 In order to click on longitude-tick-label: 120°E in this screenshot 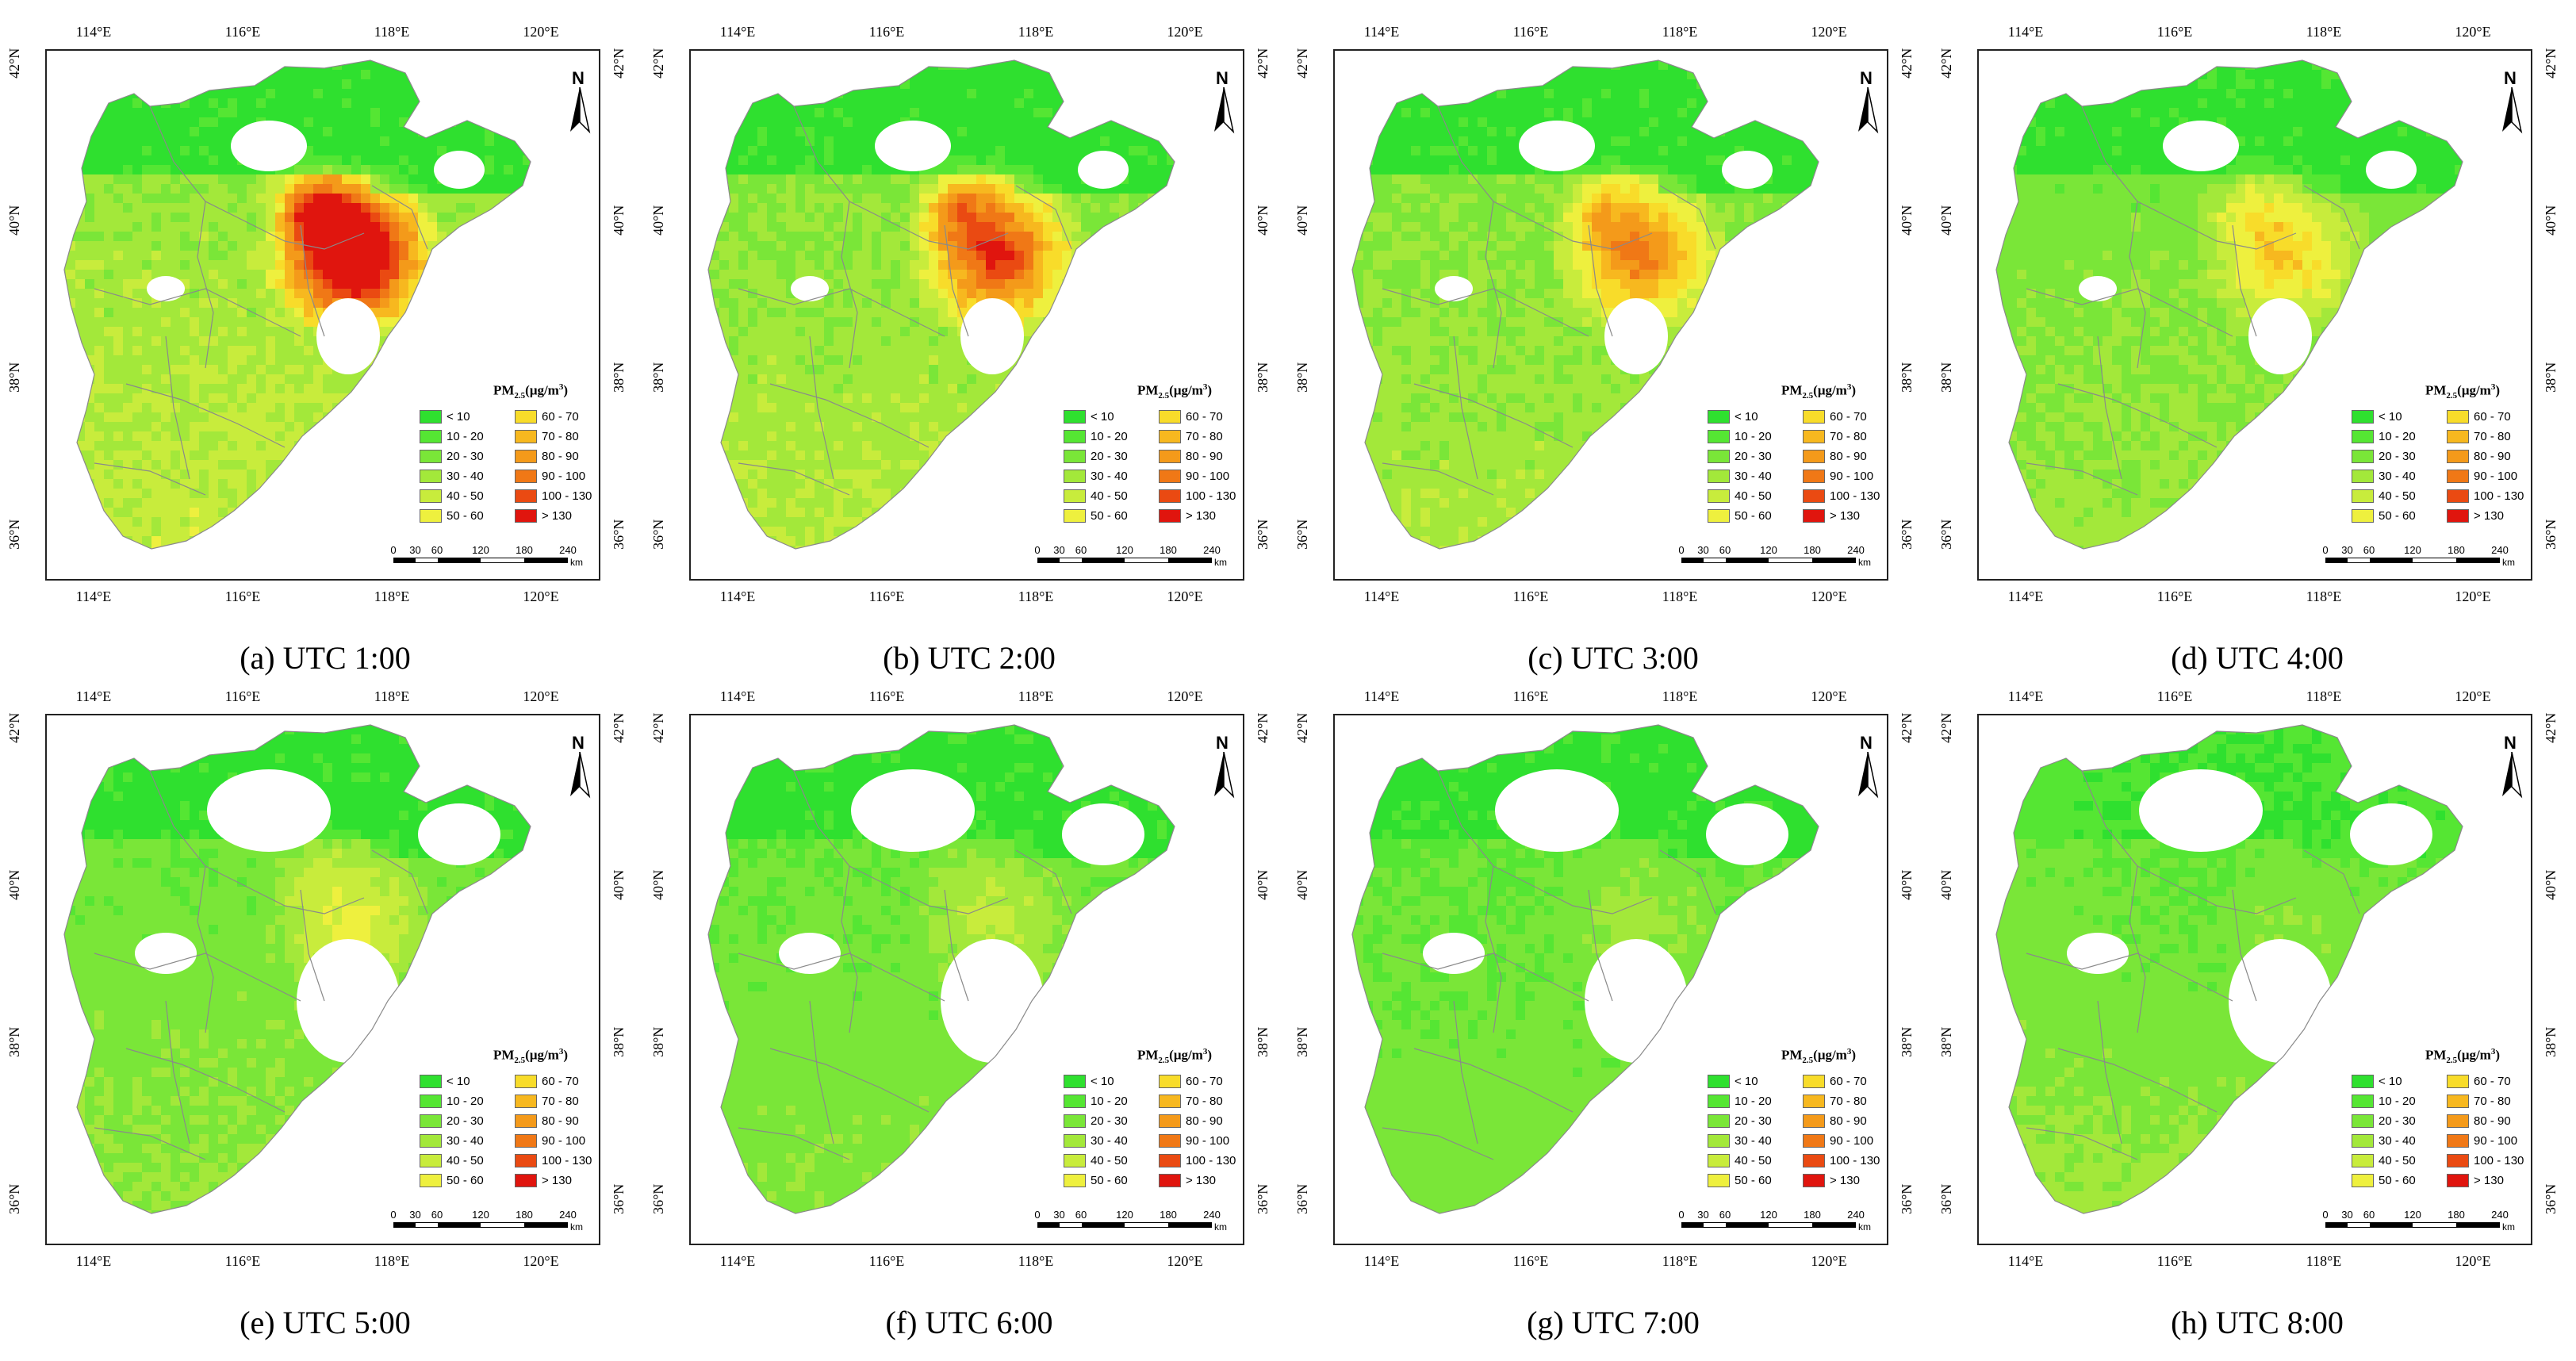, I will do `click(540, 597)`.